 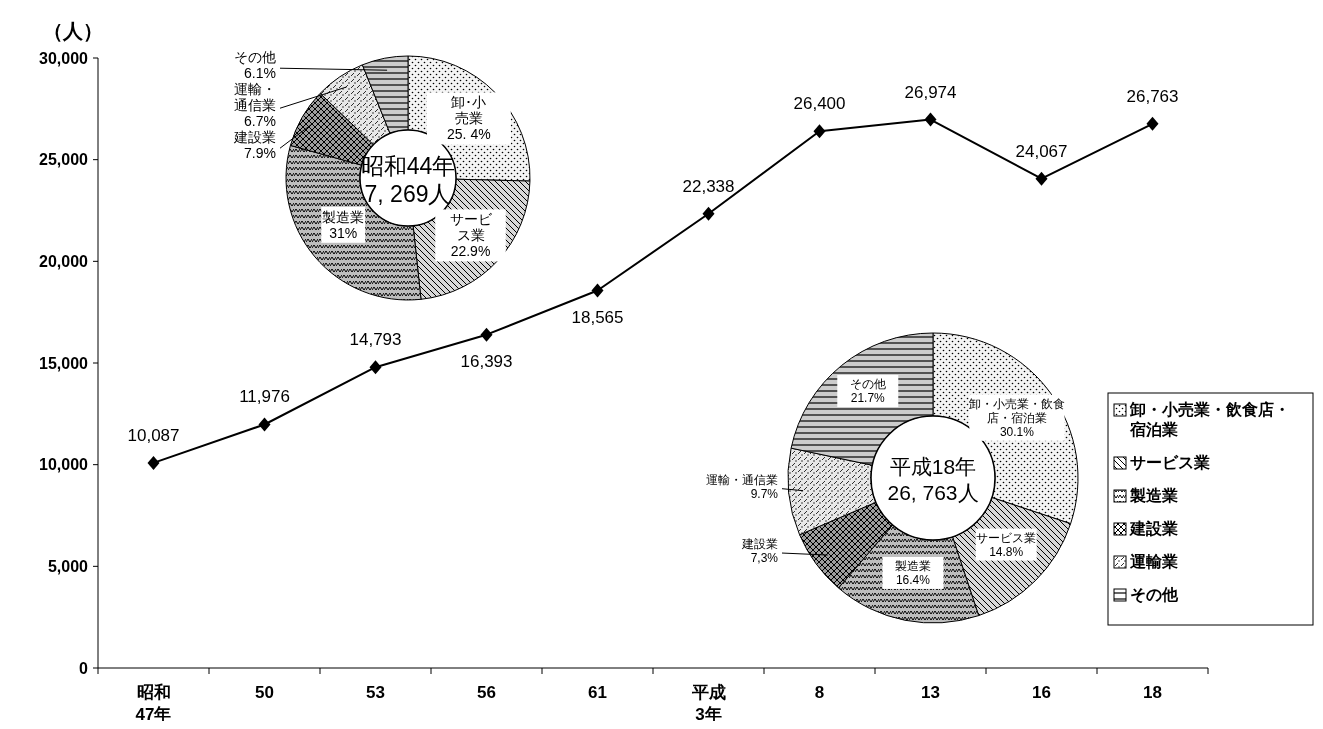 What do you see at coordinates (375, 340) in the screenshot?
I see `data-label: 14,793` at bounding box center [375, 340].